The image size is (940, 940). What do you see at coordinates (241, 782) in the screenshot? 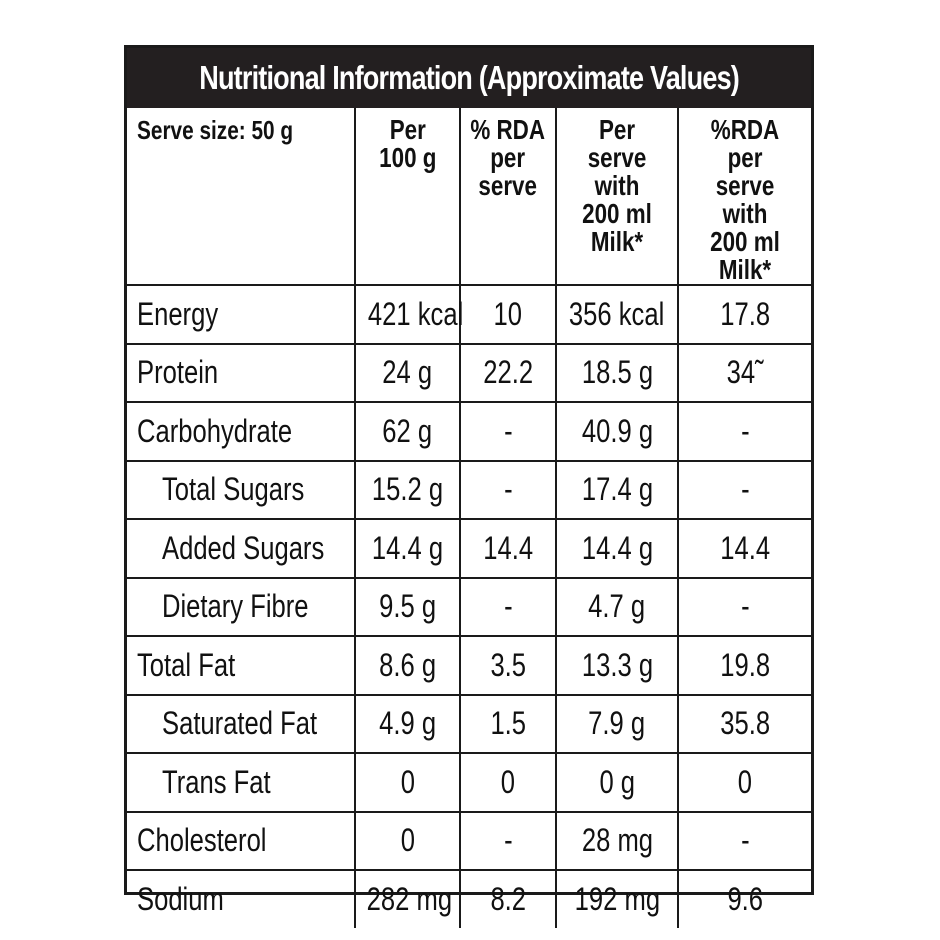
I see `nutrient-label: Trans Fat` at bounding box center [241, 782].